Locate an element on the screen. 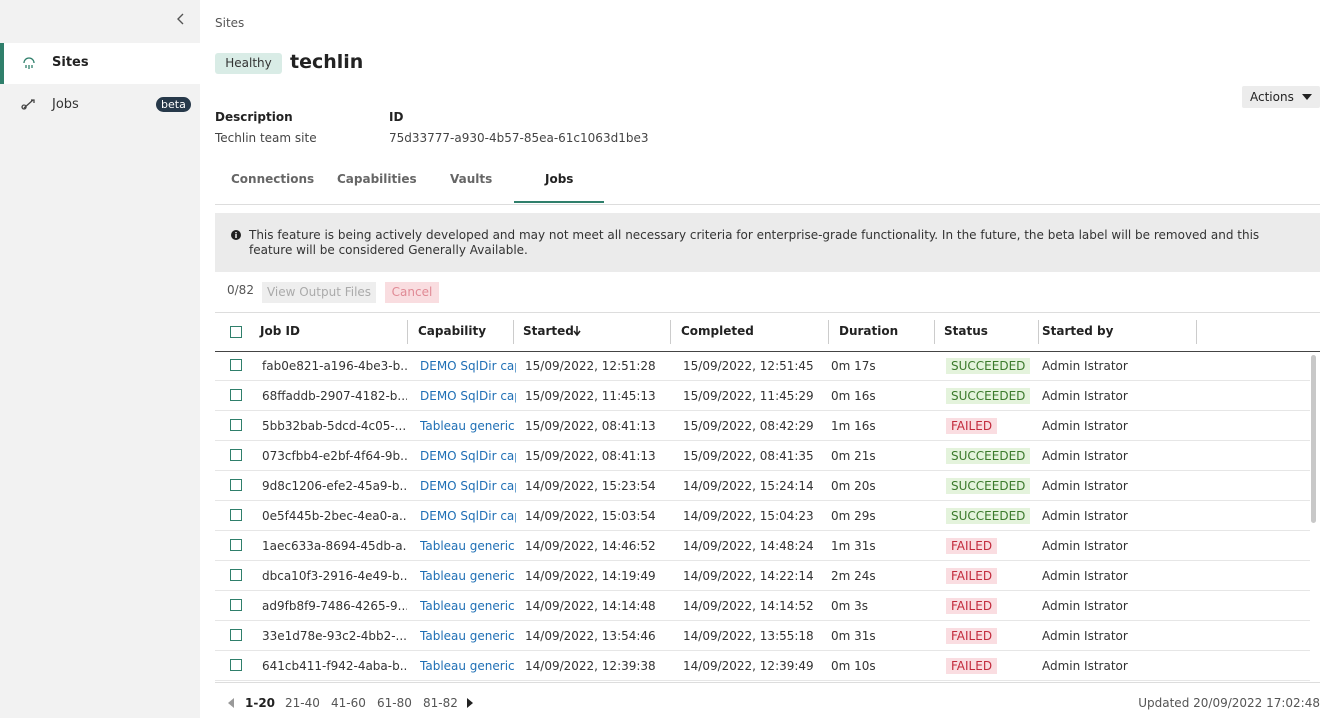  column-header: Job ID is located at coordinates (280, 331).